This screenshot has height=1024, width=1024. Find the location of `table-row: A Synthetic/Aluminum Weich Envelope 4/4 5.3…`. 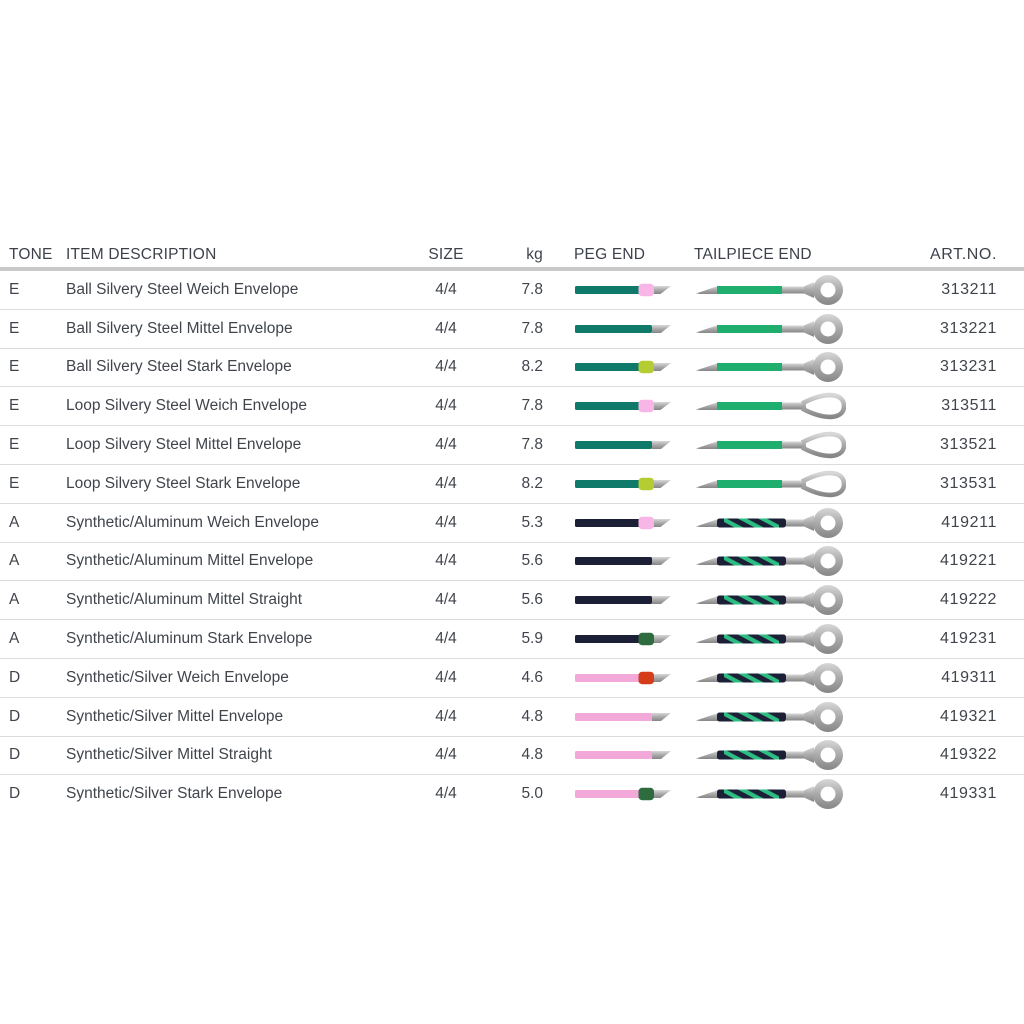

table-row: A Synthetic/Aluminum Weich Envelope 4/4 5.3… is located at coordinates (512, 523).